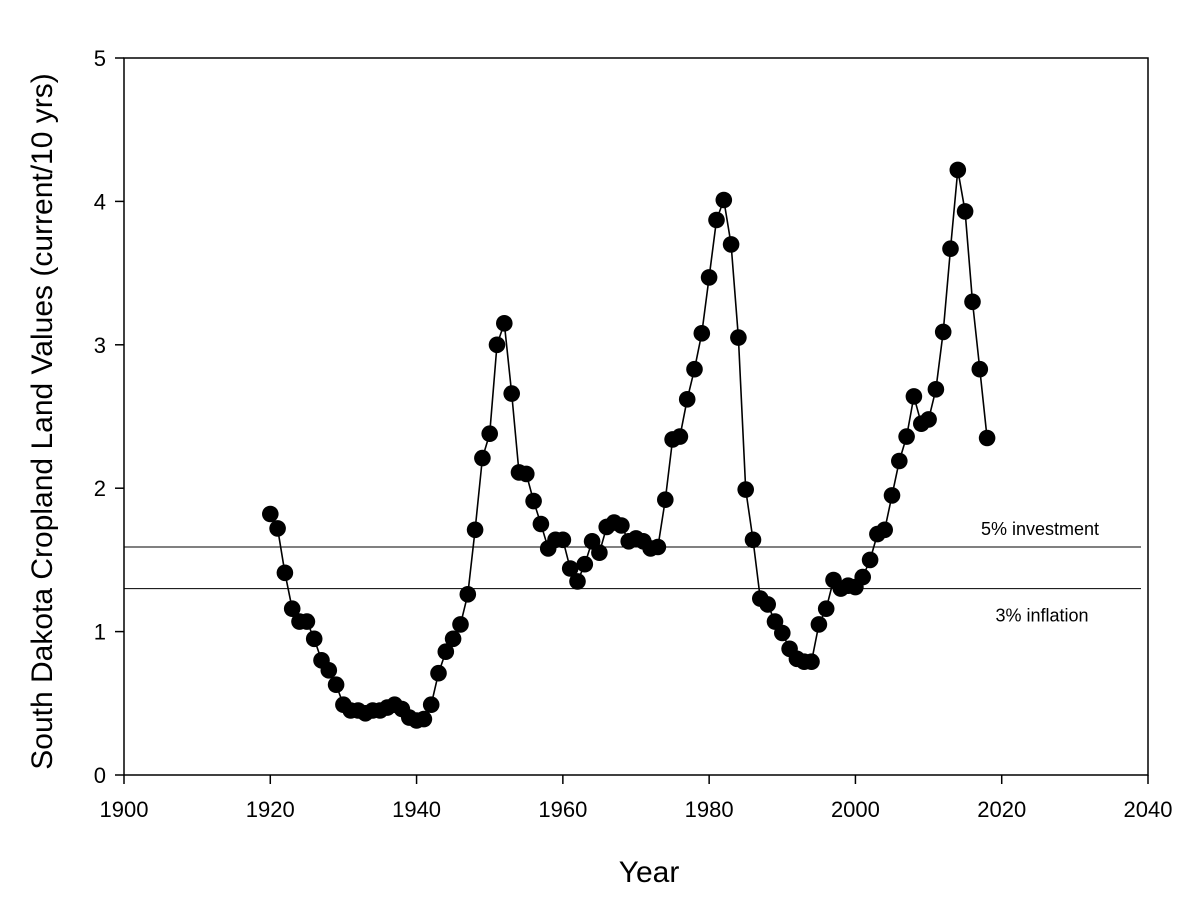  I want to click on x-tick-label: 1940, so click(416, 809).